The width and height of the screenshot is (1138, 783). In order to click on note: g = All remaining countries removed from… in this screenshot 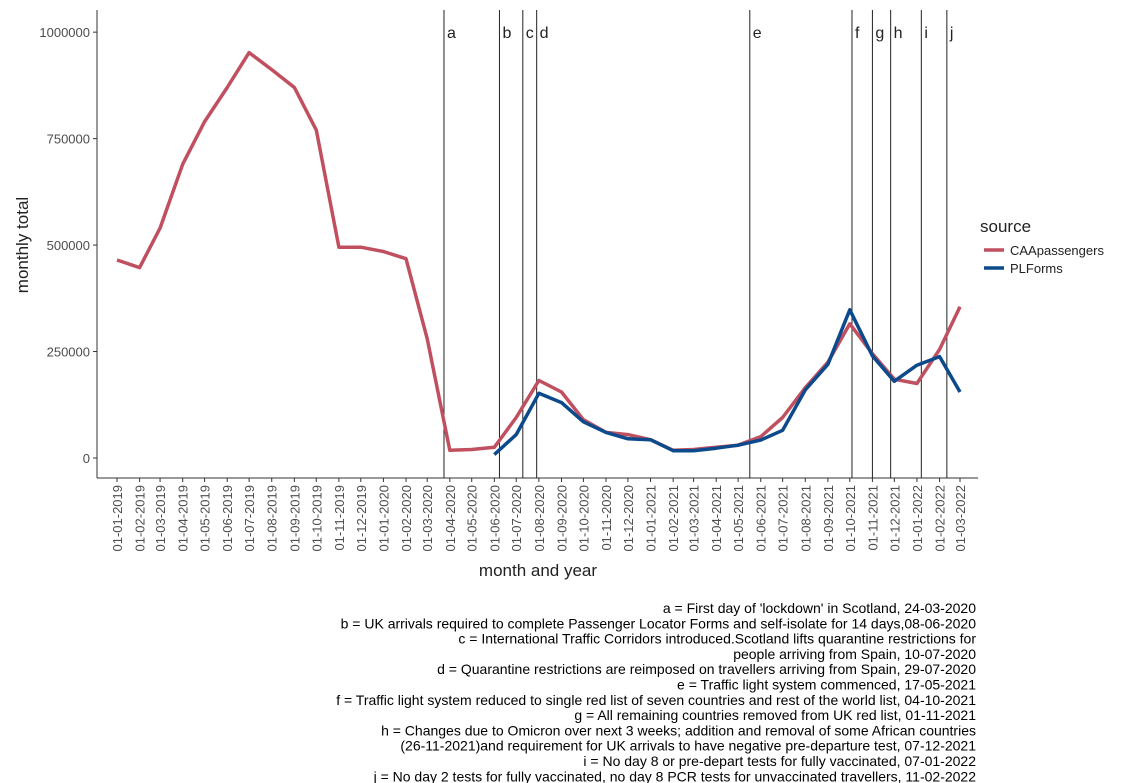, I will do `click(775, 715)`.